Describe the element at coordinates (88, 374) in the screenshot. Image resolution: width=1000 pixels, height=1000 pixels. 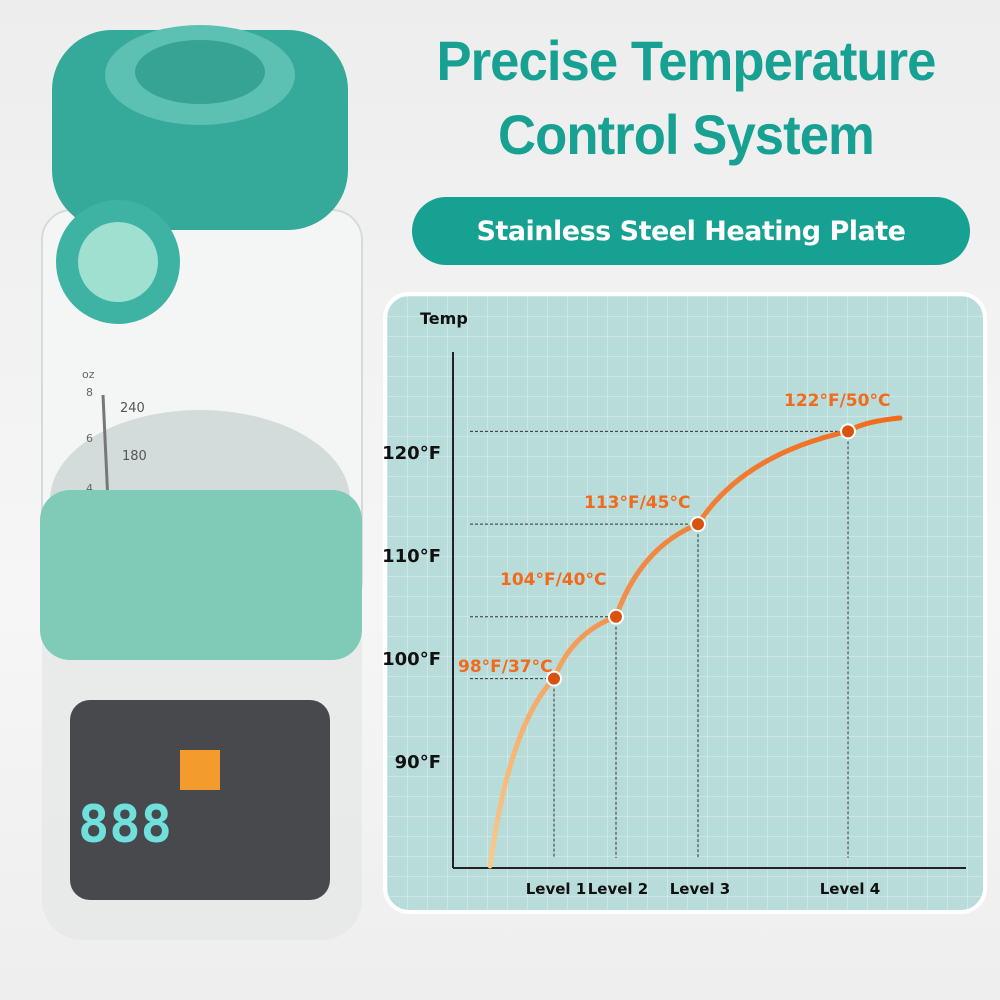
I see `oz-unit: oz` at that location.